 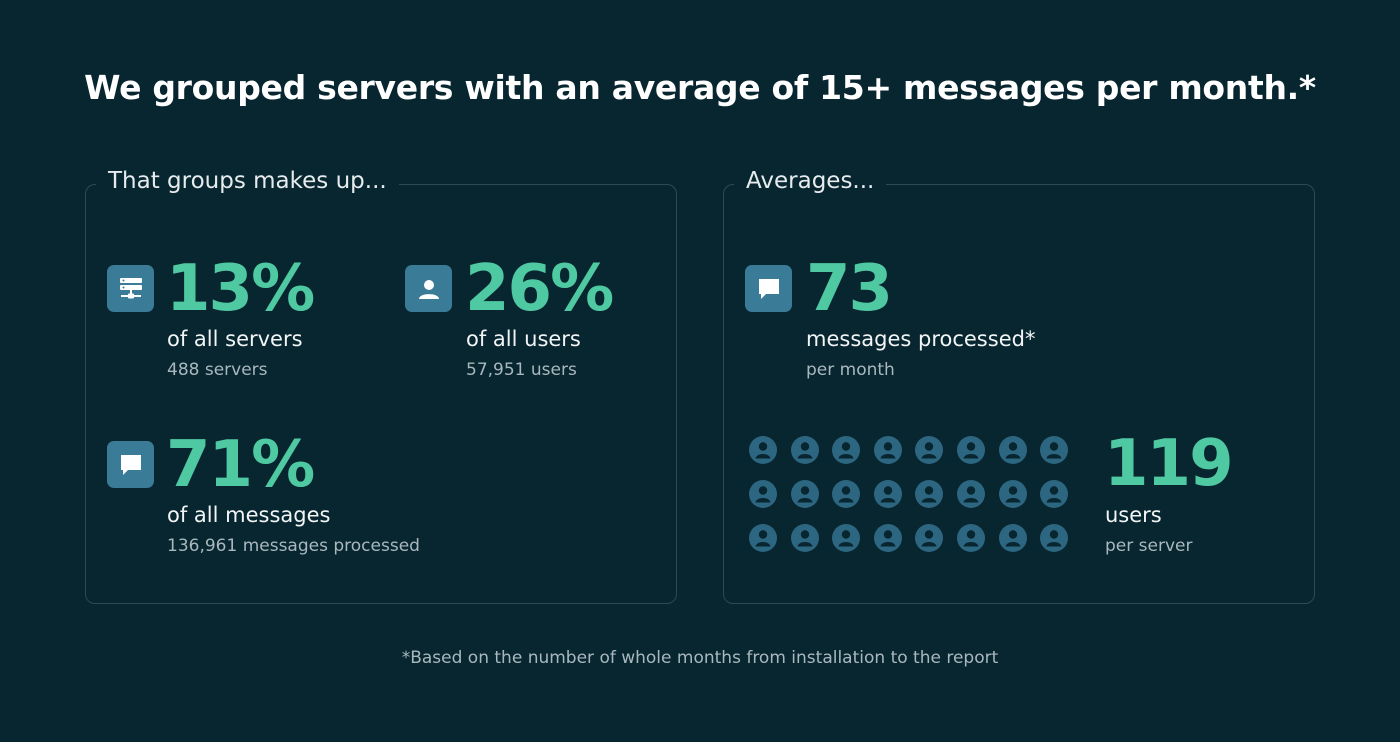 I want to click on stat-servers-detail: 488 servers, so click(x=217, y=370).